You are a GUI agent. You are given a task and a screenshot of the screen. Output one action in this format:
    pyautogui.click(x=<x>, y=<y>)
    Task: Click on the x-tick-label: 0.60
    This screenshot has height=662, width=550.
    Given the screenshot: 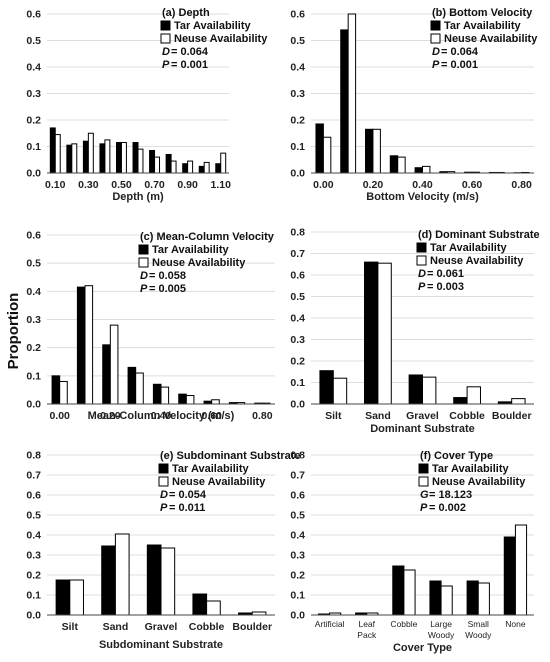 What is the action you would take?
    pyautogui.click(x=211, y=416)
    